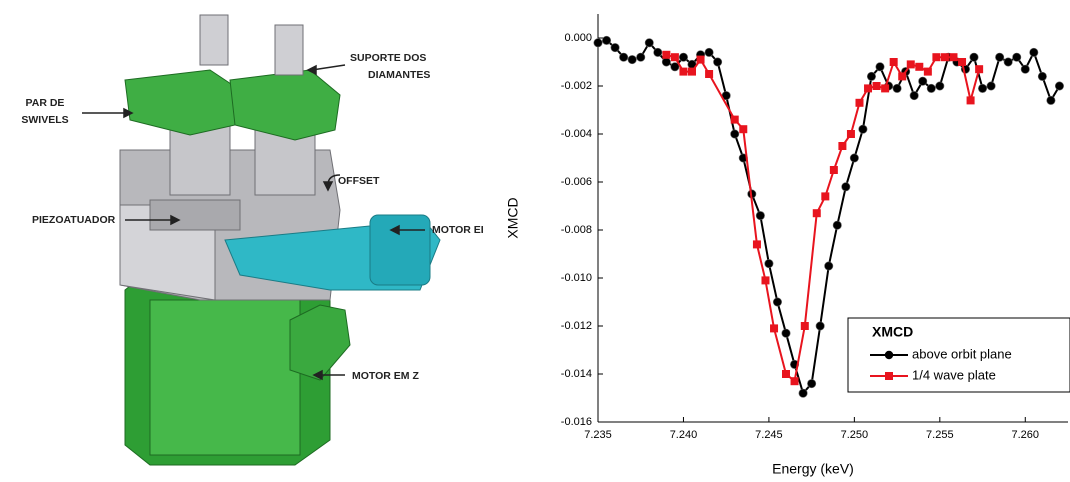 The height and width of the screenshot is (482, 1070). I want to click on legend-label: 1/4 wave plate, so click(954, 374).